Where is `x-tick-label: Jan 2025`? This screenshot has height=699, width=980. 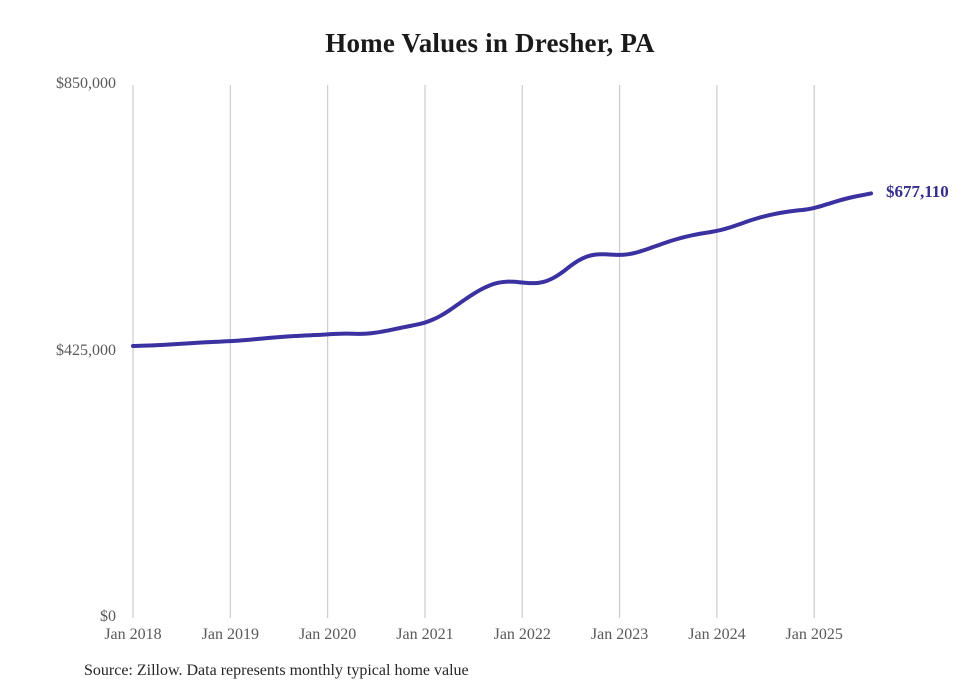
x-tick-label: Jan 2025 is located at coordinates (814, 634).